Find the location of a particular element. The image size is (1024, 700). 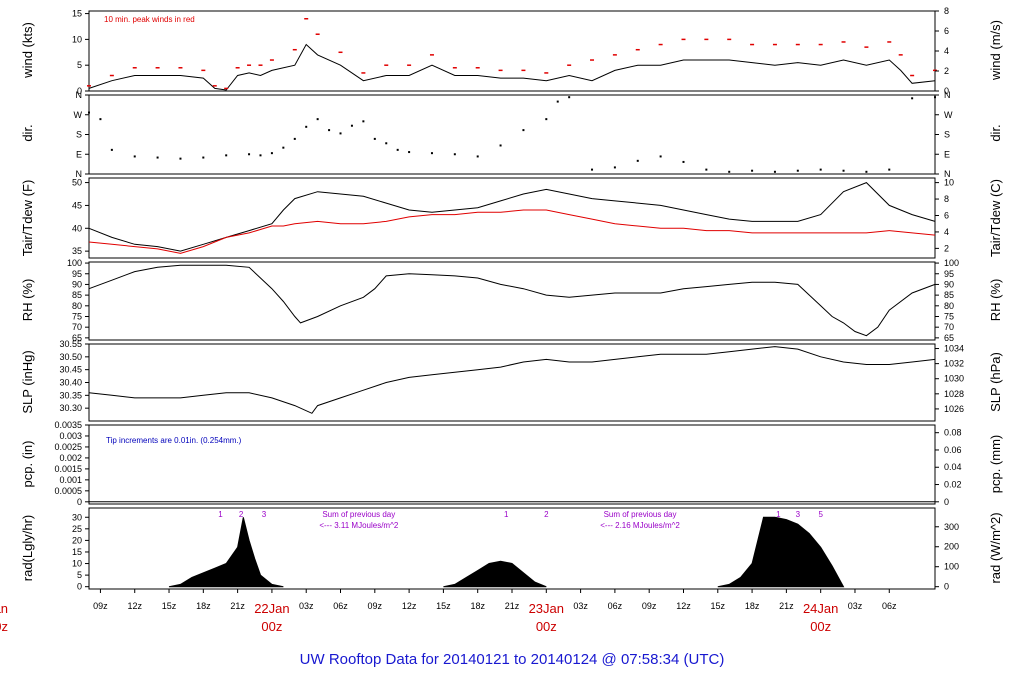

ytick-label-left: 90 is located at coordinates (77, 284).